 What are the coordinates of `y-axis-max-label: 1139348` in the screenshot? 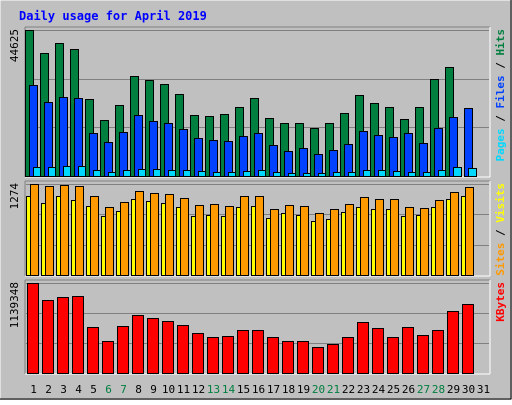 It's located at (14, 305).